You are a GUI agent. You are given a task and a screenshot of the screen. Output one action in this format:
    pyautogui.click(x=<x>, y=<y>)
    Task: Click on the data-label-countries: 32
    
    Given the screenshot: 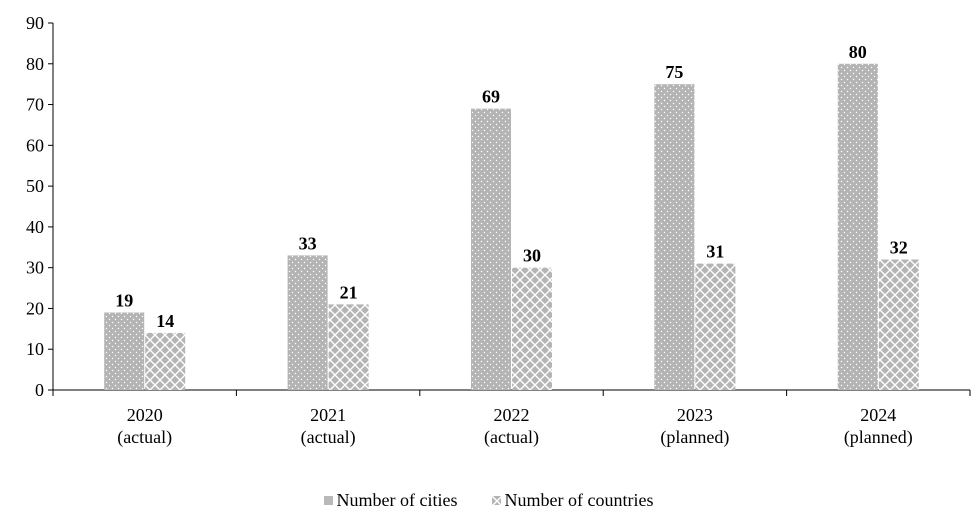 What is the action you would take?
    pyautogui.click(x=899, y=248)
    